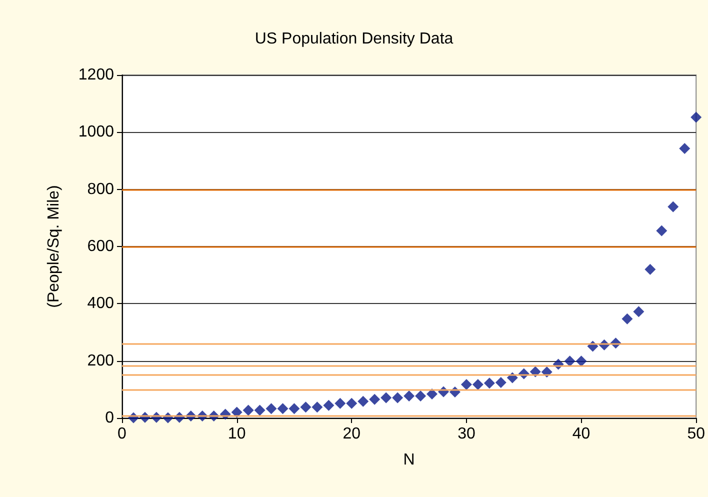 The height and width of the screenshot is (497, 708). Describe the element at coordinates (96, 132) in the screenshot. I see `y-tick-label: 1000` at that location.